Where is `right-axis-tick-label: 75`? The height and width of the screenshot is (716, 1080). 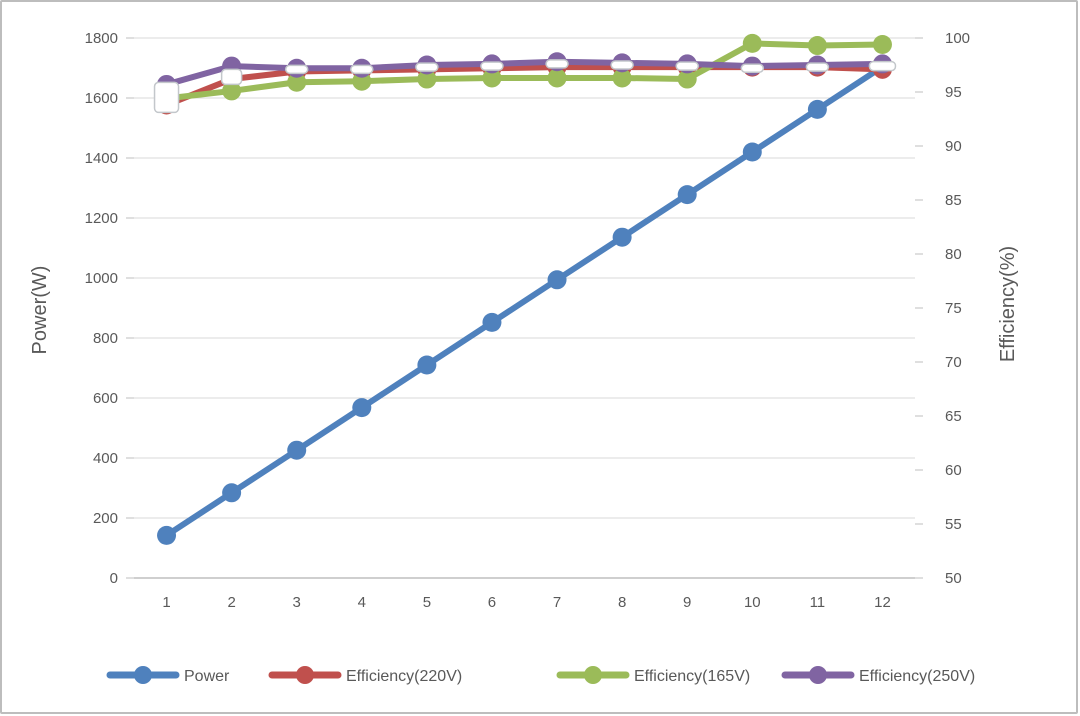 right-axis-tick-label: 75 is located at coordinates (953, 308).